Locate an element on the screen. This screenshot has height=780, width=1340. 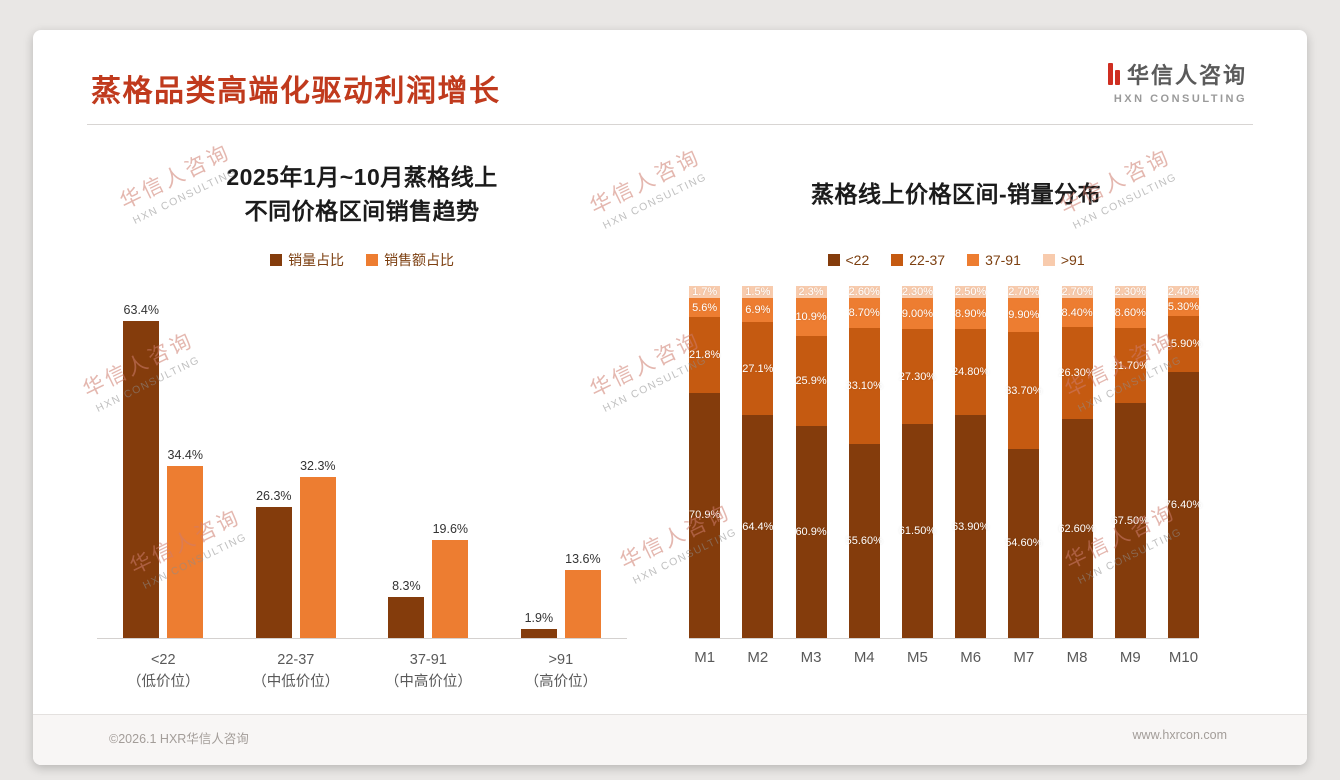
x-axis-label: <22 （低价位） is located at coordinates (163, 671).